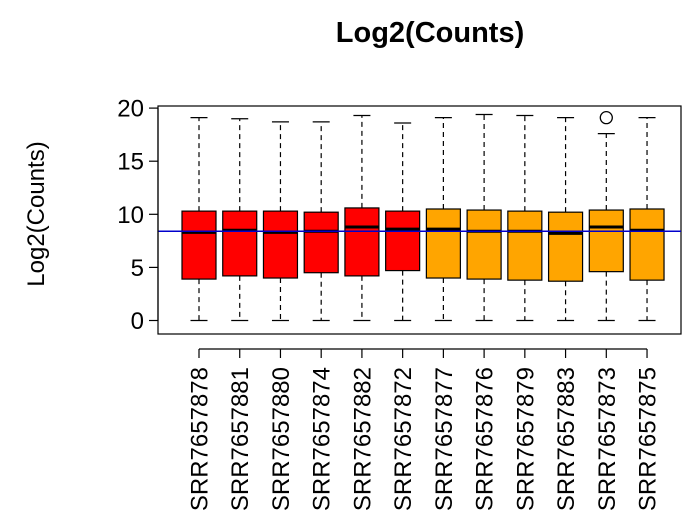 Image resolution: width=682 pixels, height=525 pixels. I want to click on x-tick-label: SRR7657873, so click(607, 439).